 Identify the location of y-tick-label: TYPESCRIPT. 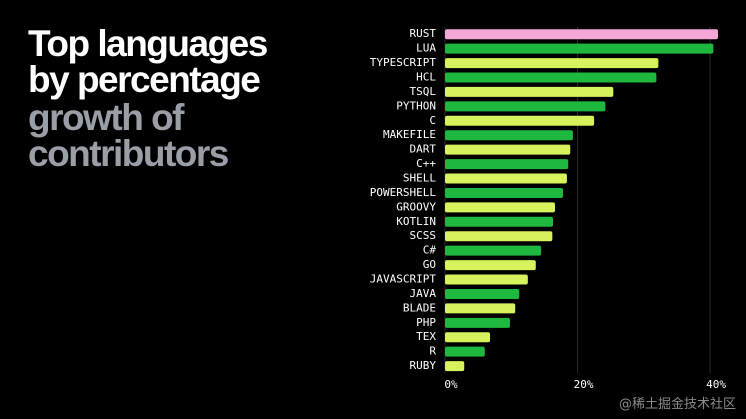
(403, 62).